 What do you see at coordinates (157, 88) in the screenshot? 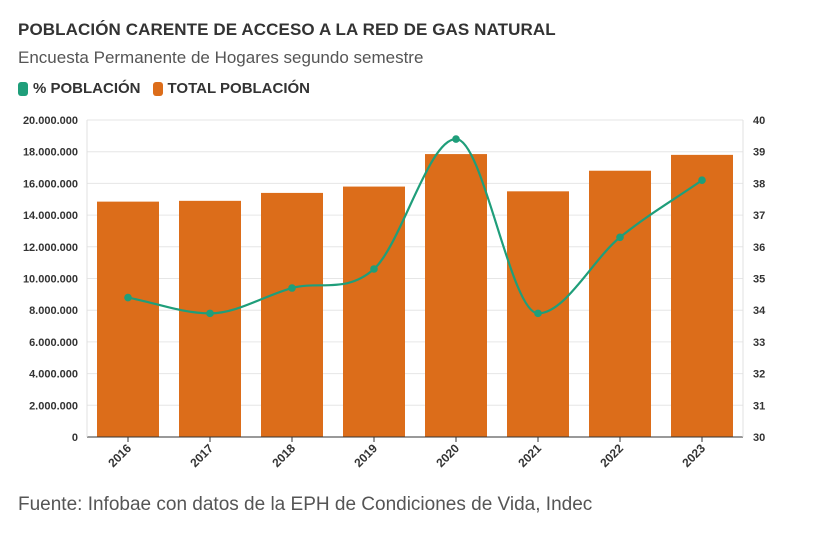
I see `legend-swatch-total` at bounding box center [157, 88].